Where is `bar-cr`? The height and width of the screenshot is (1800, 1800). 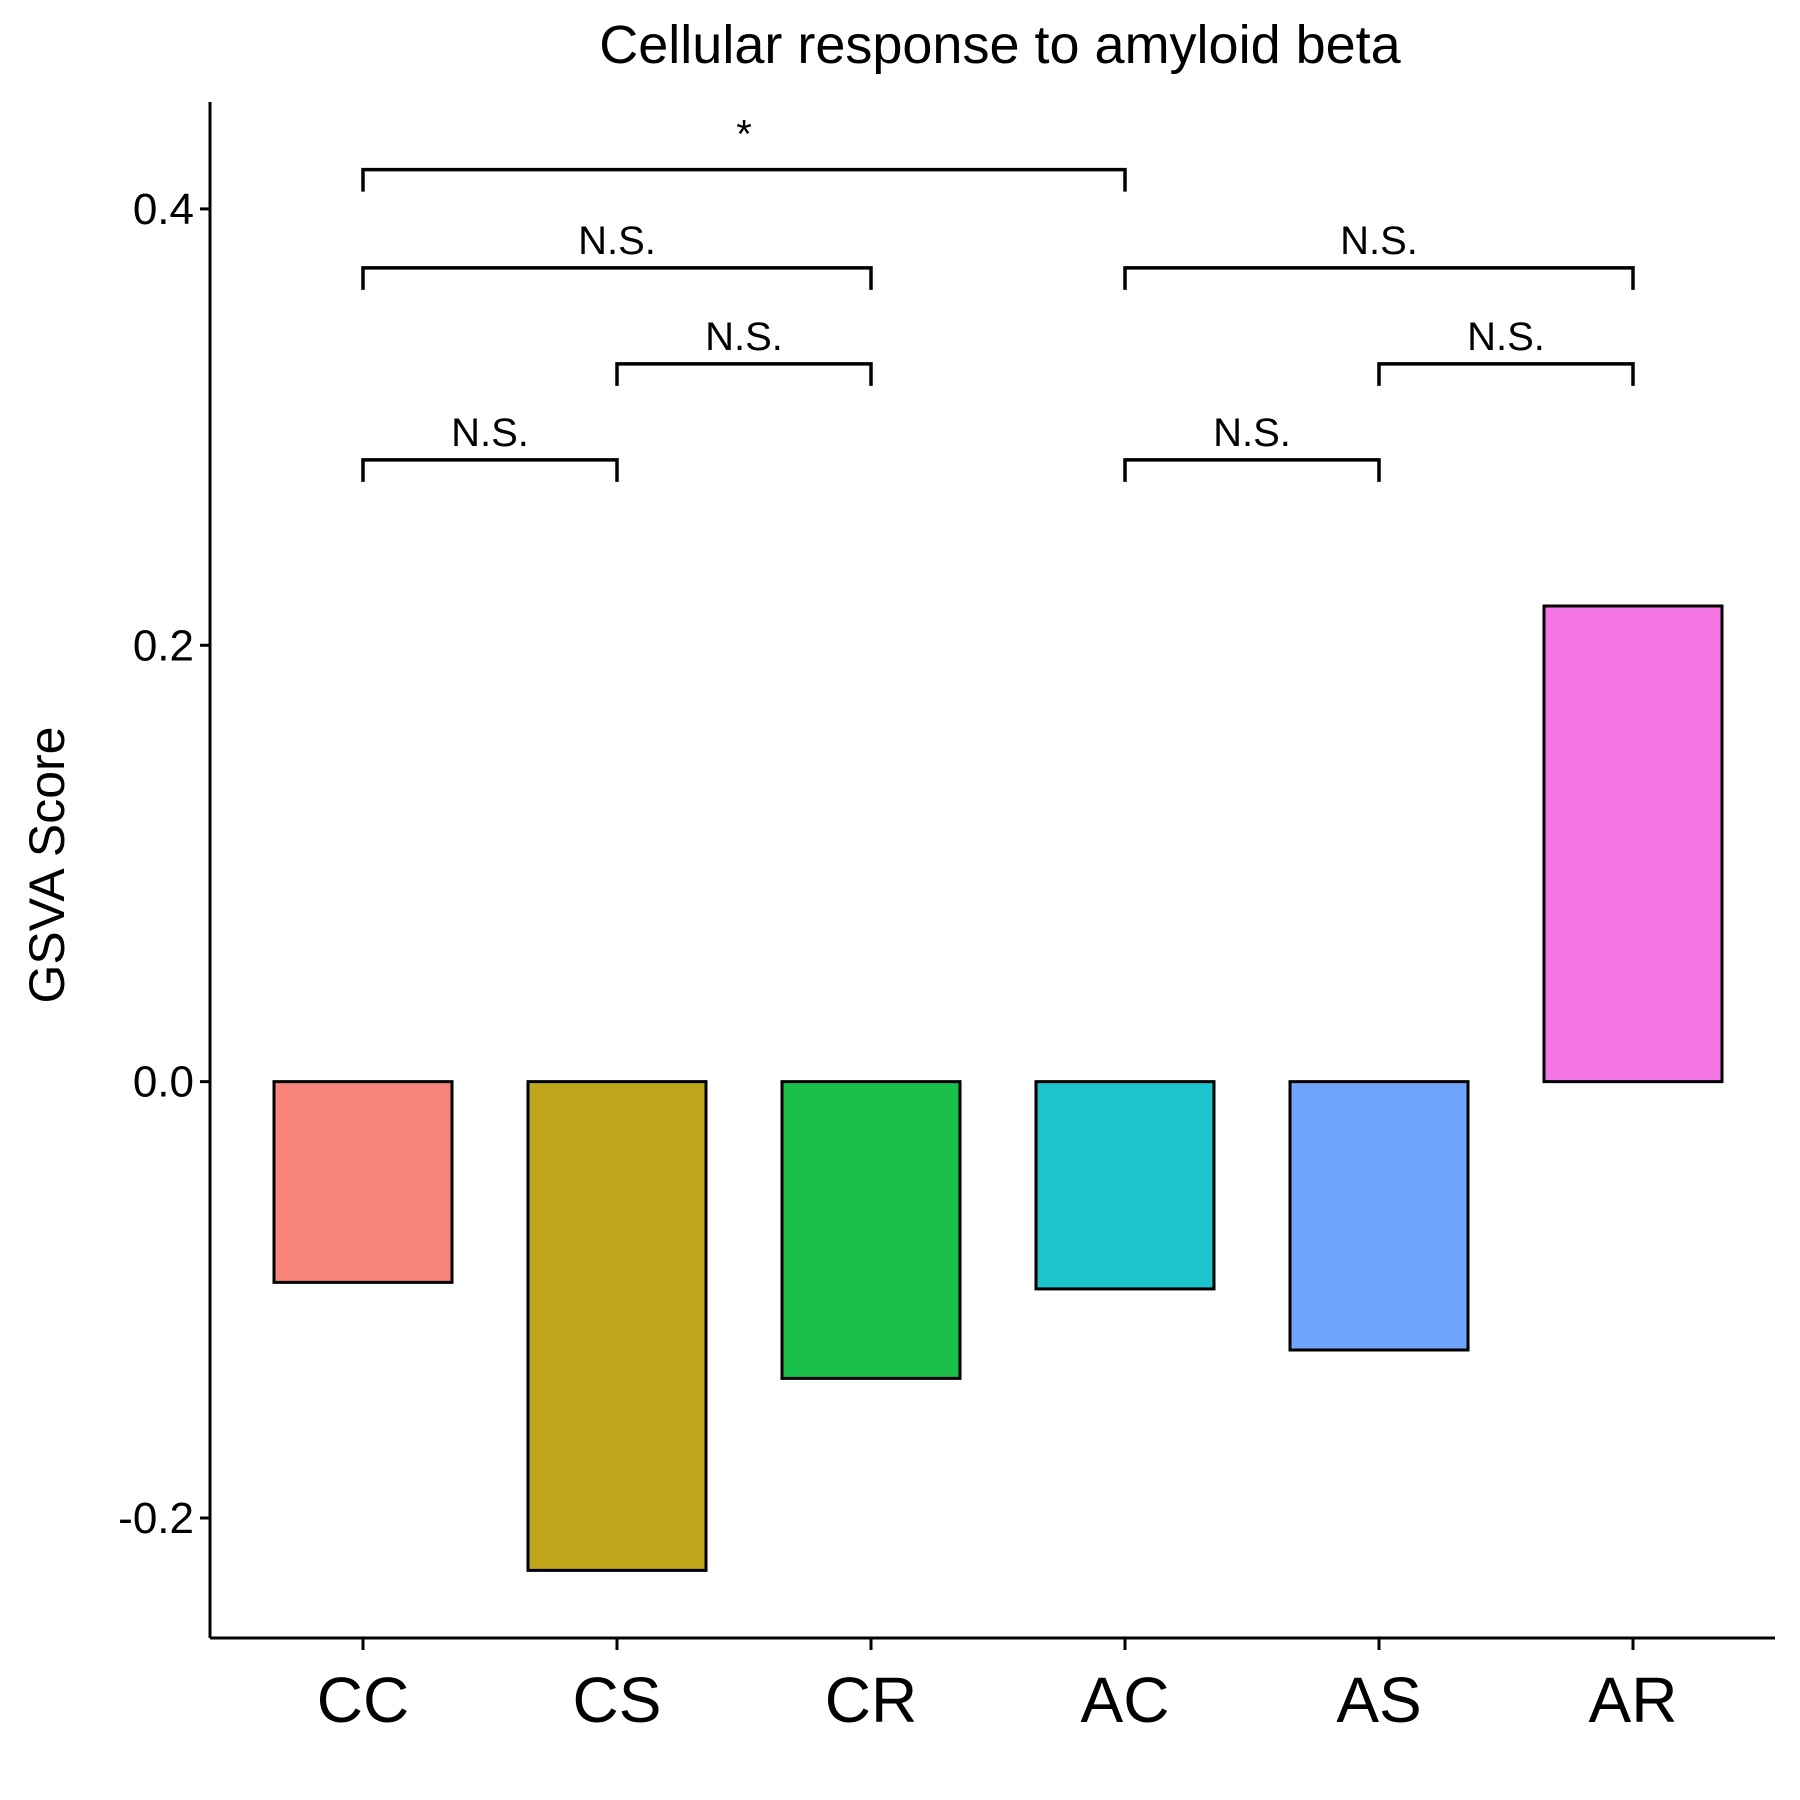 bar-cr is located at coordinates (871, 1230).